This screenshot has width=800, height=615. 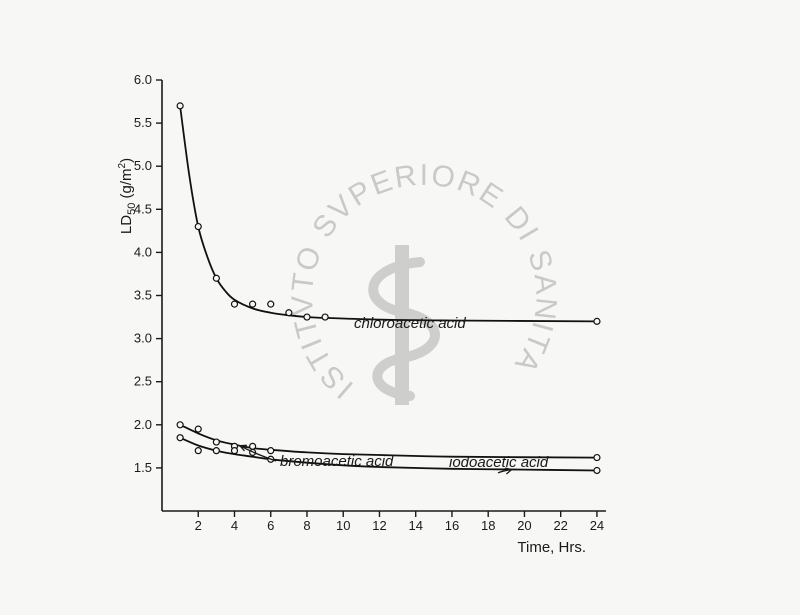 What do you see at coordinates (143, 338) in the screenshot?
I see `y-tick-label-3-0: 3.0` at bounding box center [143, 338].